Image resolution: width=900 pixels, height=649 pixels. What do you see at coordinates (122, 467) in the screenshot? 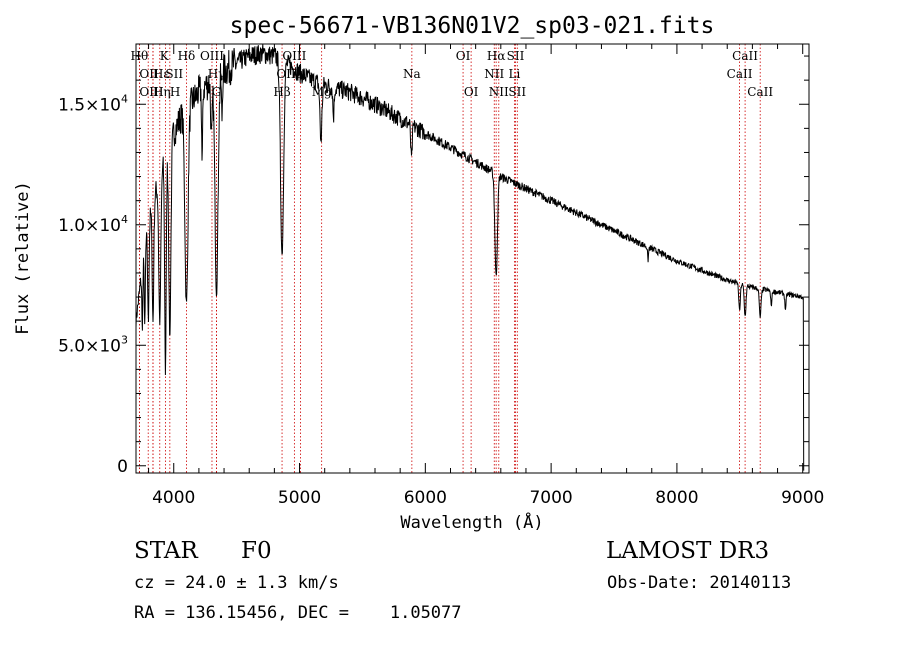
I see `y-tick-label: 0` at bounding box center [122, 467].